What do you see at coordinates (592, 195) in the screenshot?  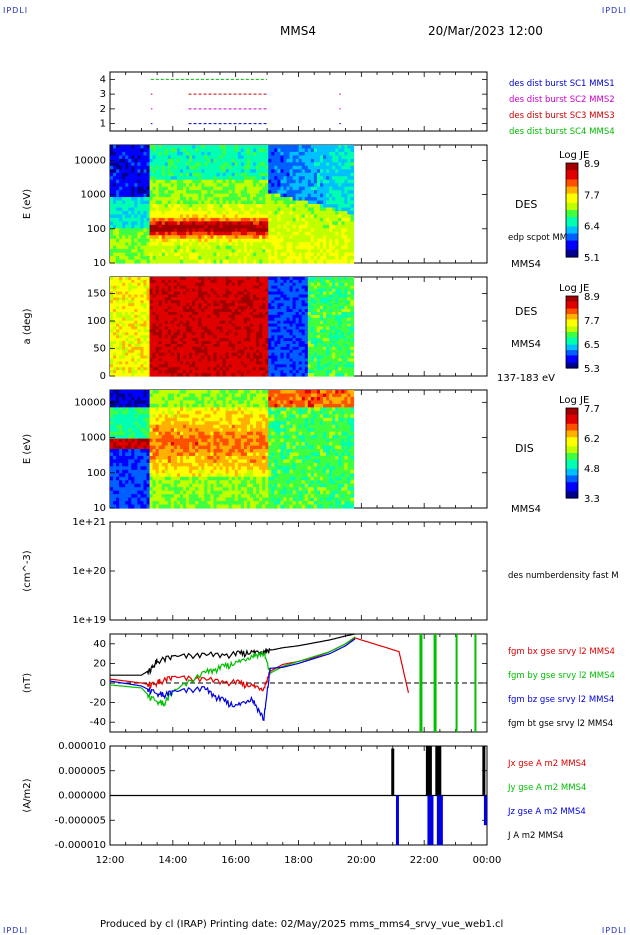 I see `des-energy-colorbar-tick-label: 7.7` at bounding box center [592, 195].